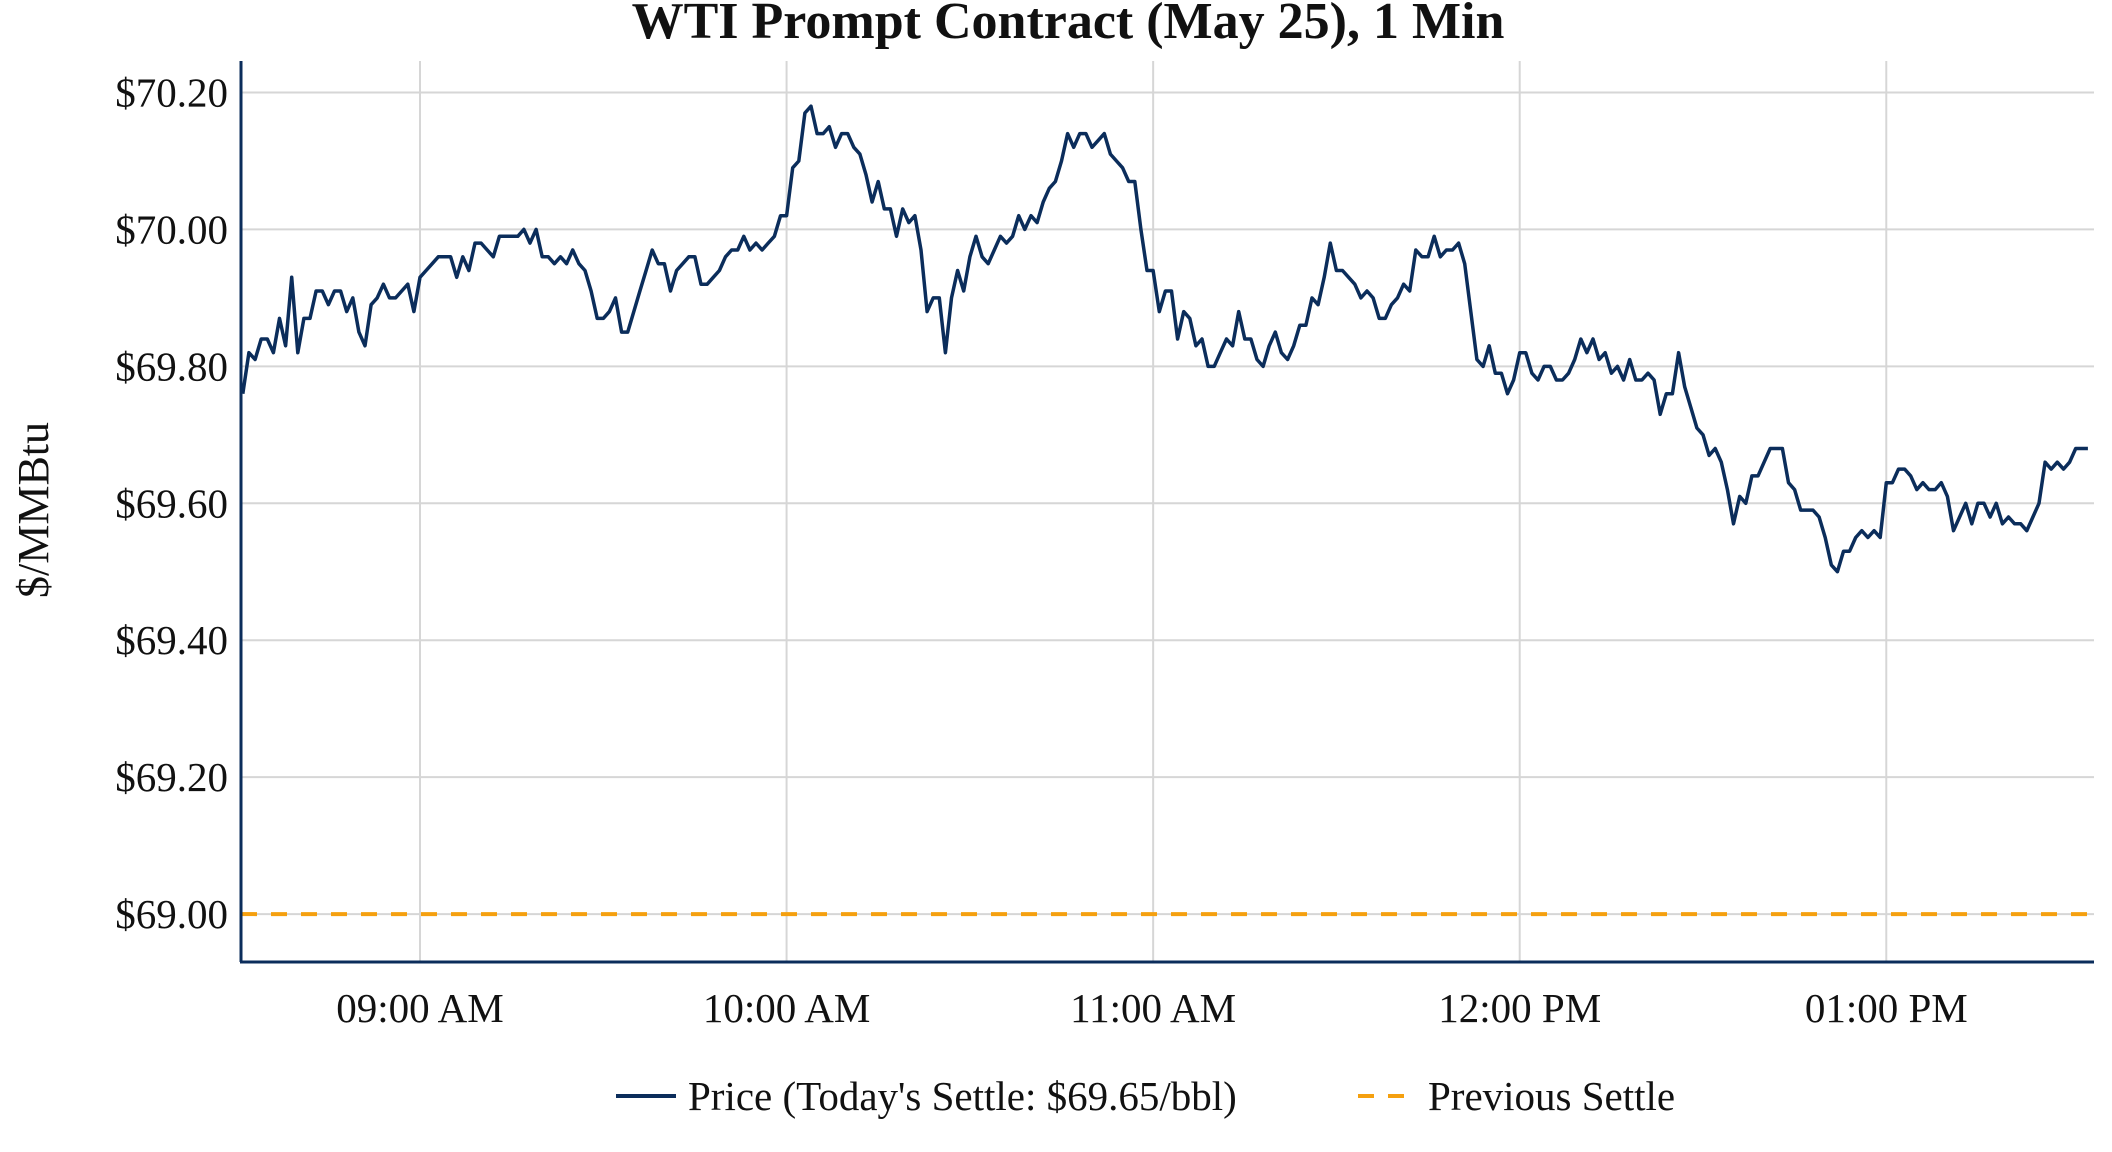 The height and width of the screenshot is (1152, 2112). Describe the element at coordinates (1068, 25) in the screenshot. I see `chart-title: WTI Prompt Contract (May 25), 1 Min` at that location.